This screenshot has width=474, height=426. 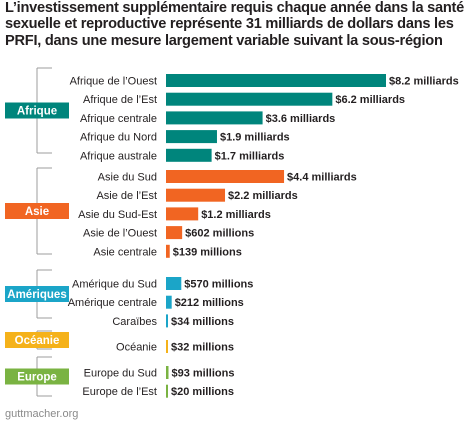 I want to click on value-label: $4.4 milliards, so click(x=322, y=178).